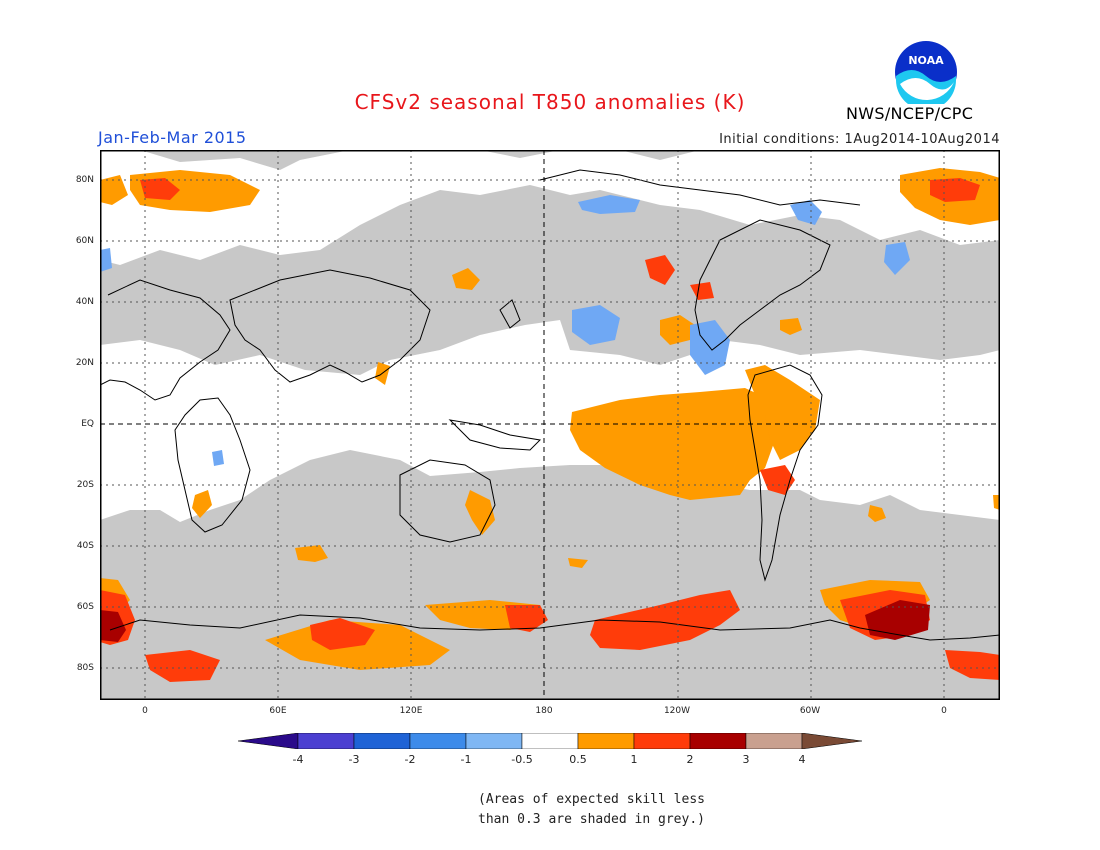 The width and height of the screenshot is (1100, 850). What do you see at coordinates (677, 711) in the screenshot?
I see `lon-label-120w: 120W` at bounding box center [677, 711].